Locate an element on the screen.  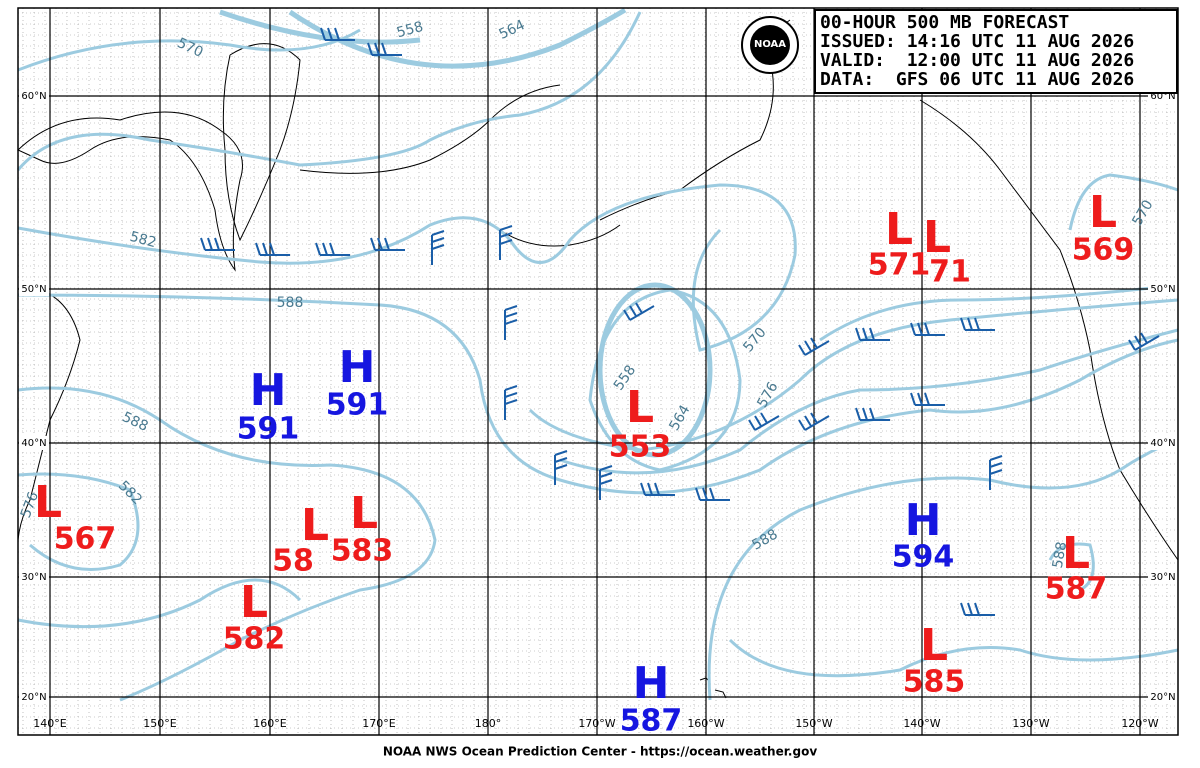
center-value: 553 is located at coordinates (640, 447).